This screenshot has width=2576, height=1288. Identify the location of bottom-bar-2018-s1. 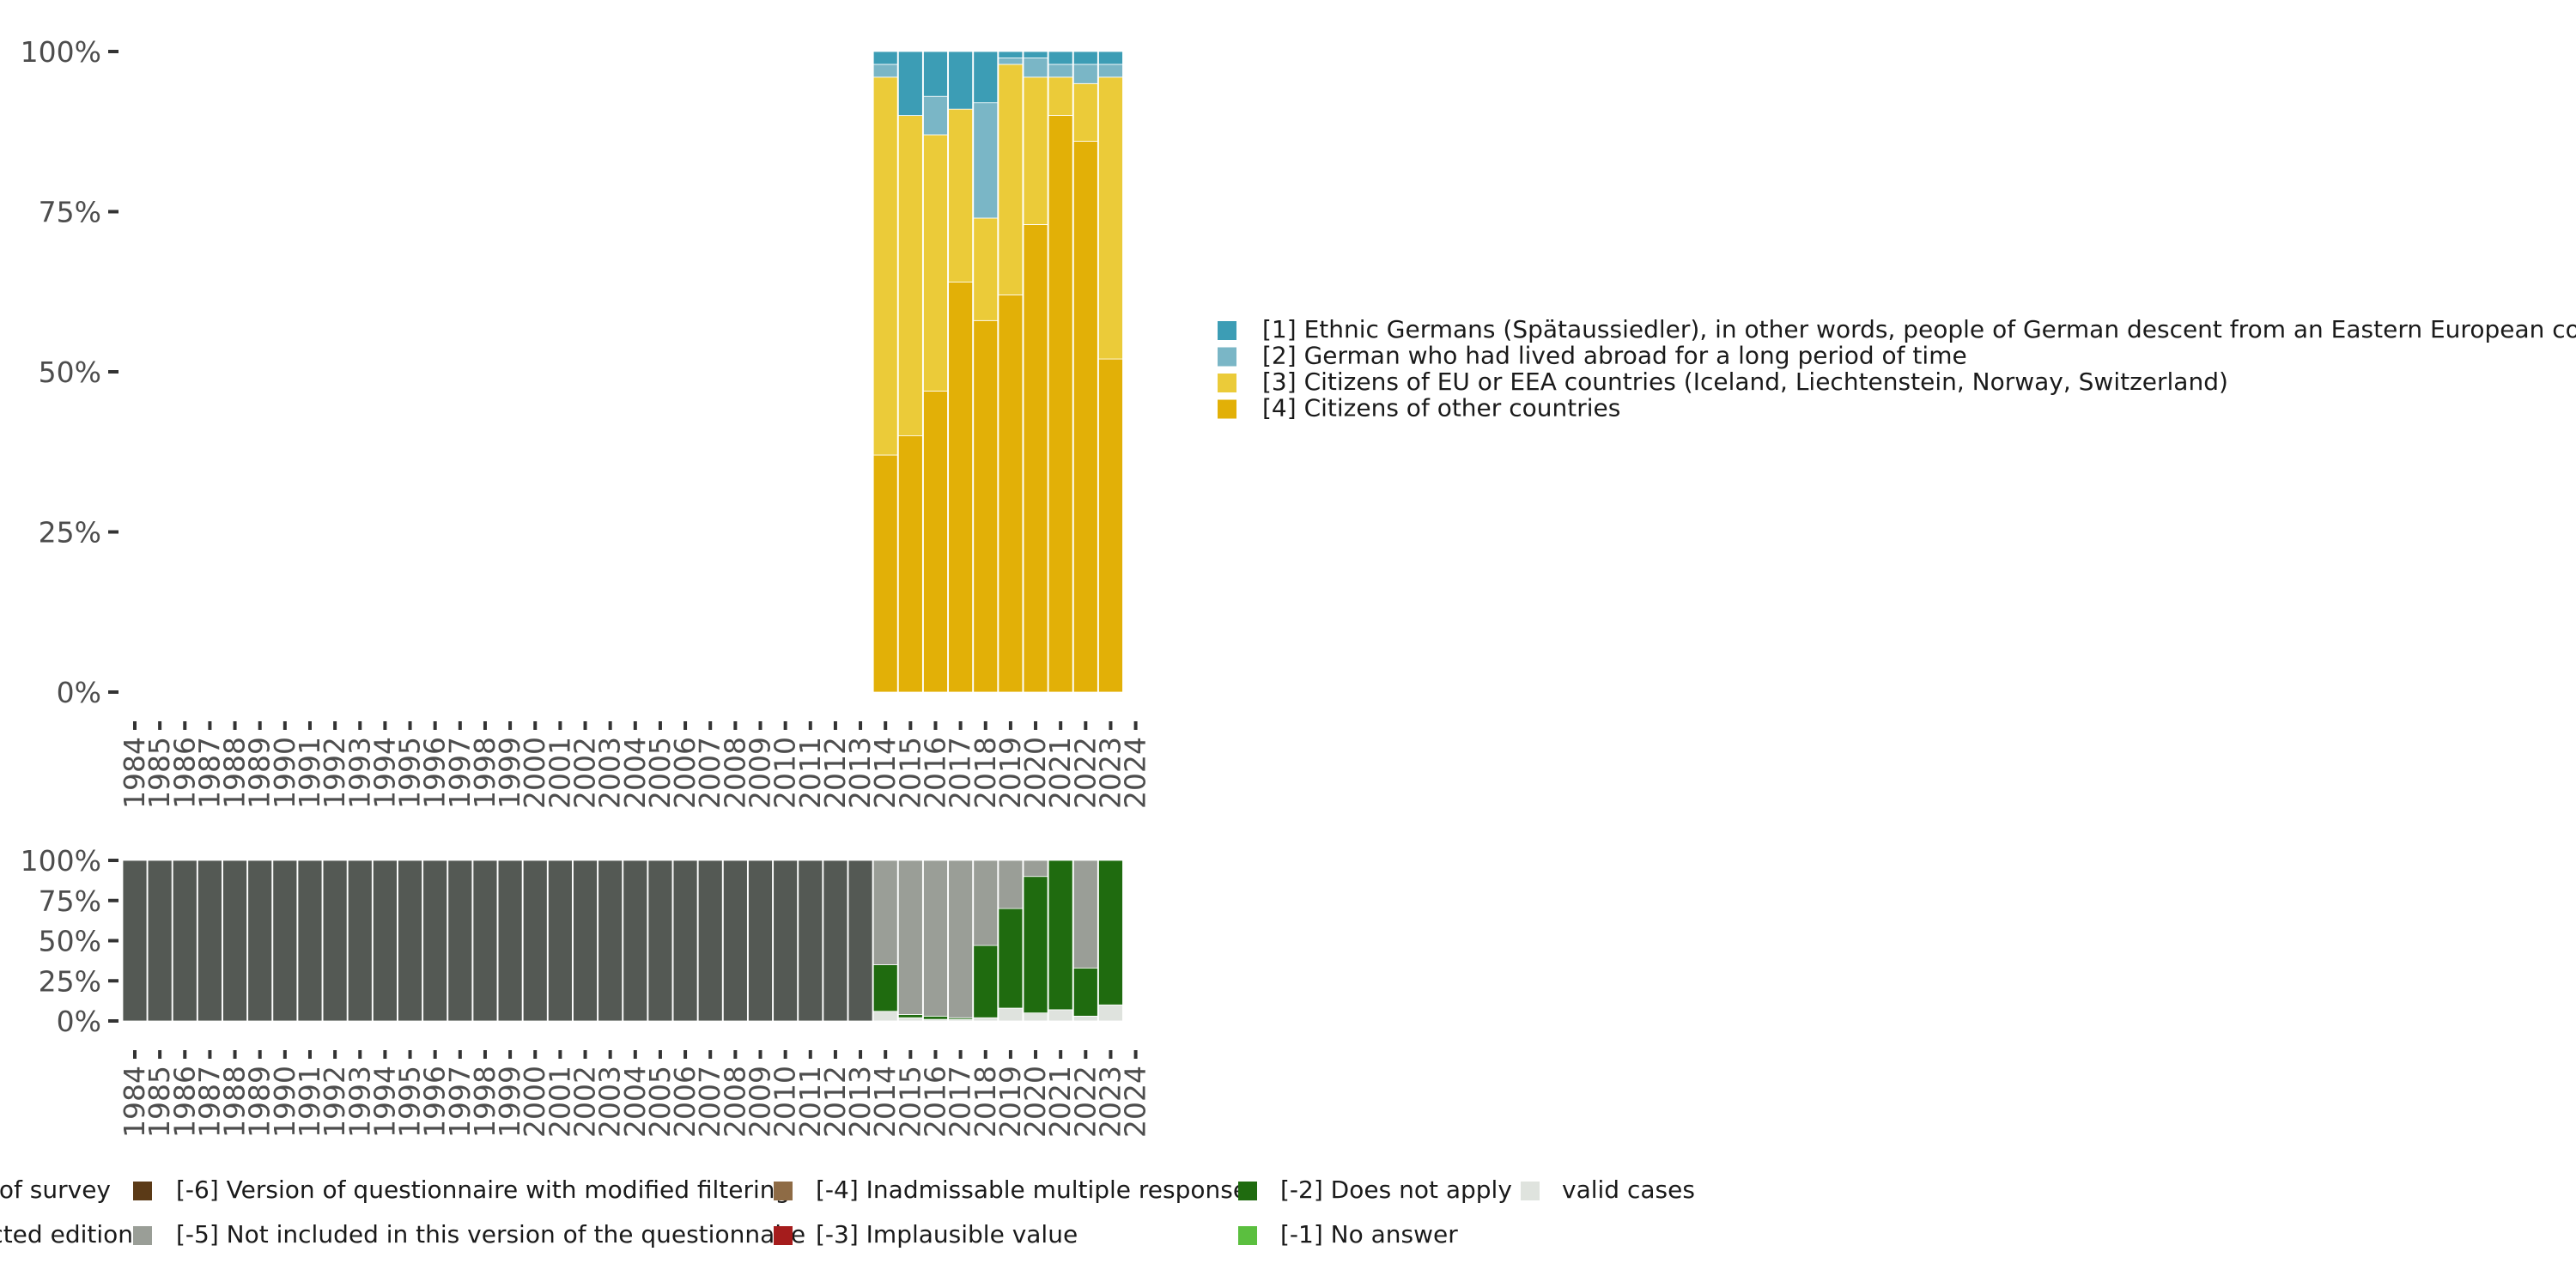
(986, 981).